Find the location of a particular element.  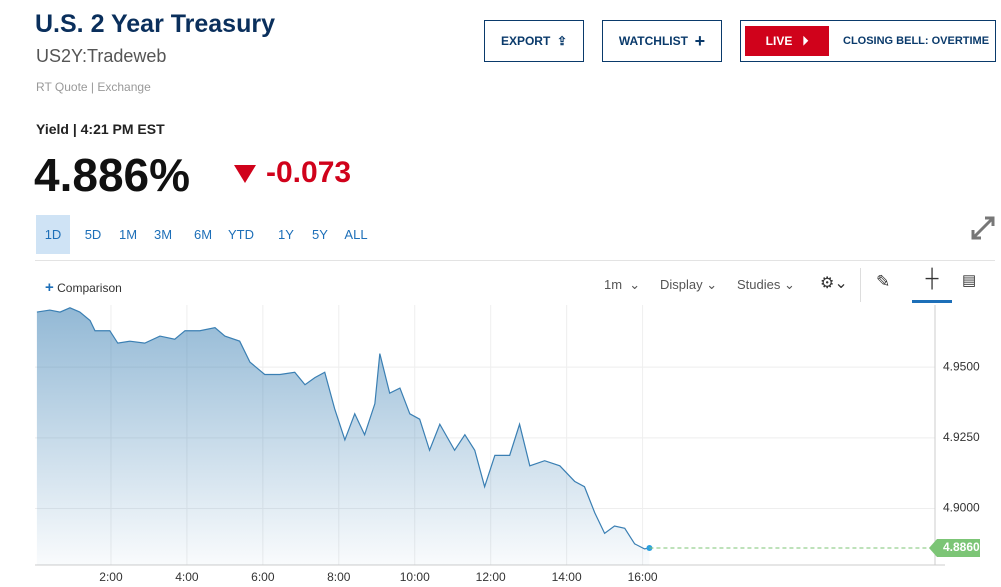

range-tab: YTD is located at coordinates (241, 234).